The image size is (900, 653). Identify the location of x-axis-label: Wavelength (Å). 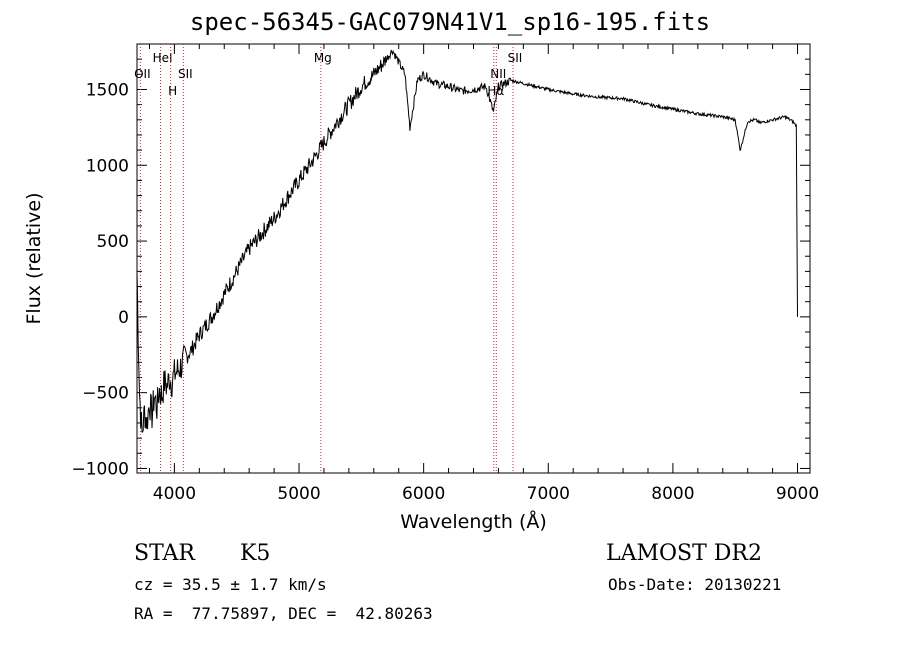
(473, 521).